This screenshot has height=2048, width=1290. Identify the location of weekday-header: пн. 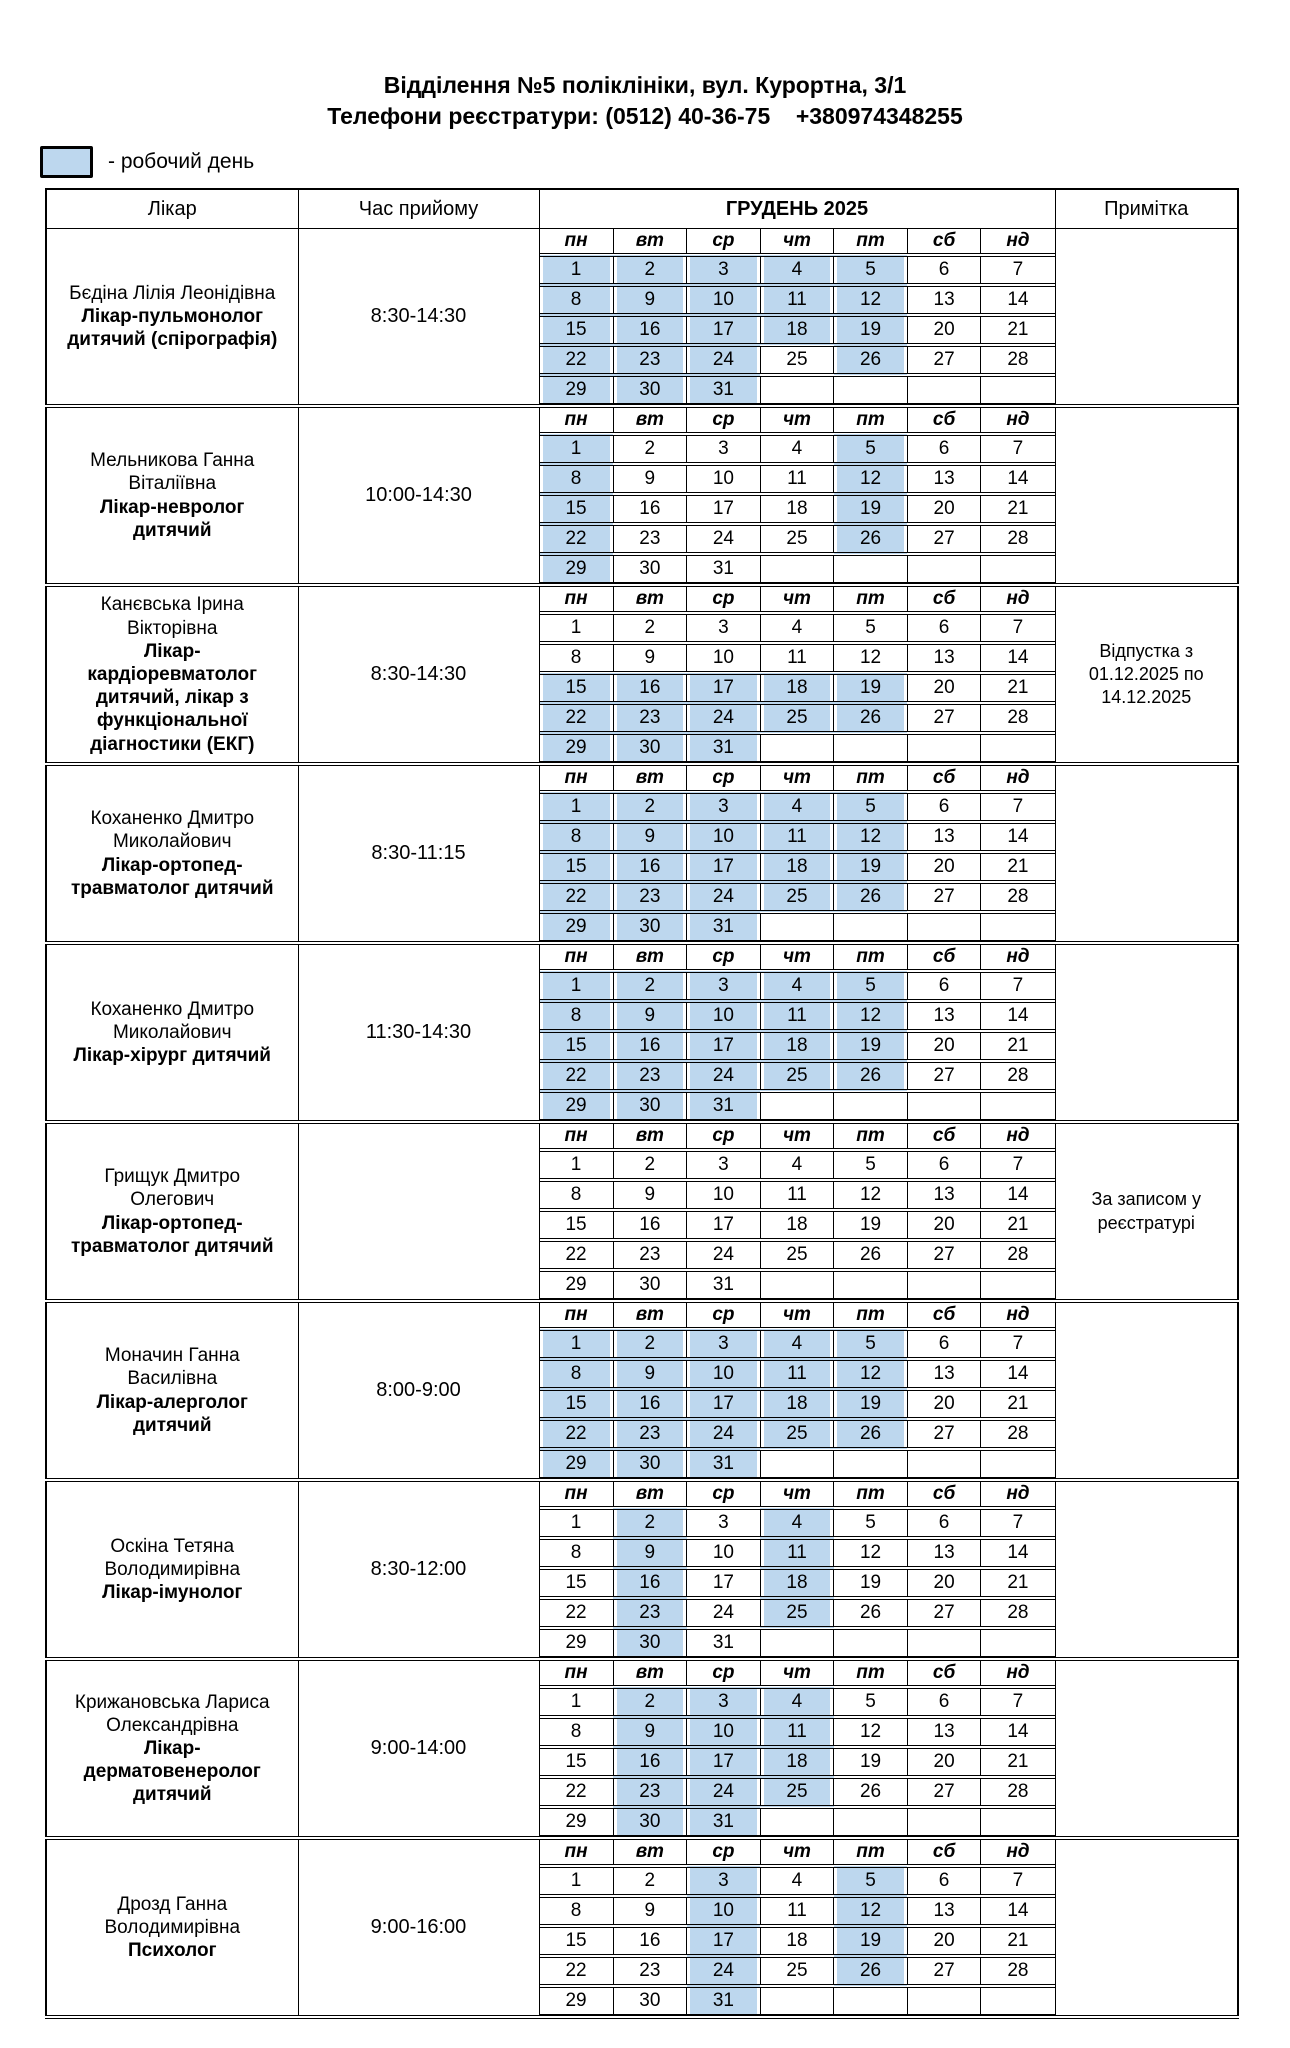
(576, 242).